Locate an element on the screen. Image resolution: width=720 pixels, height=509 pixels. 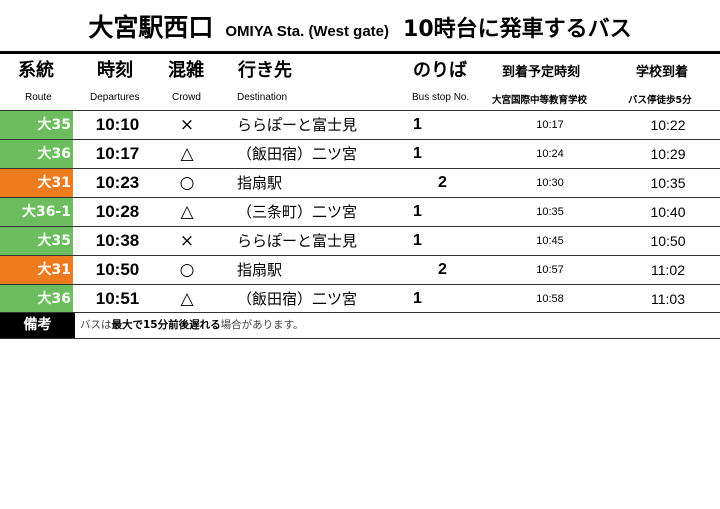
note-text: バスは最大で15分前後遅れる場合があります。 is located at coordinates (192, 325).